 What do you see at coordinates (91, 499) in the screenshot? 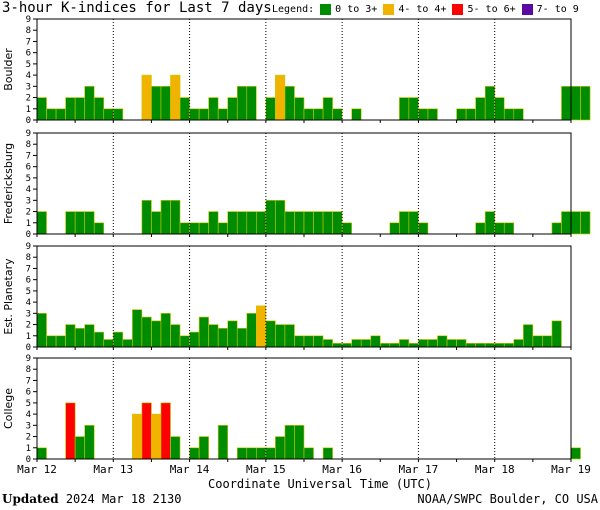
I see `updated-timestamp: Updated 2024 Mar 18 2130` at bounding box center [91, 499].